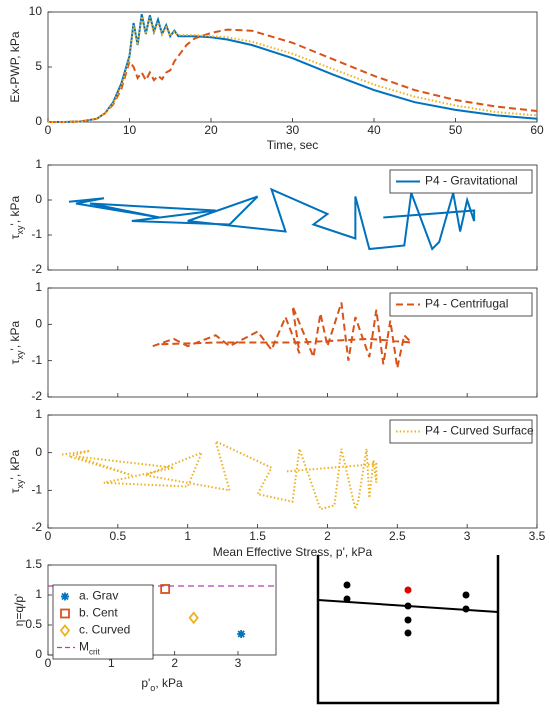 This screenshot has width=550, height=721. What do you see at coordinates (33, 564) in the screenshot?
I see `y-tick-label: 1.5` at bounding box center [33, 564].